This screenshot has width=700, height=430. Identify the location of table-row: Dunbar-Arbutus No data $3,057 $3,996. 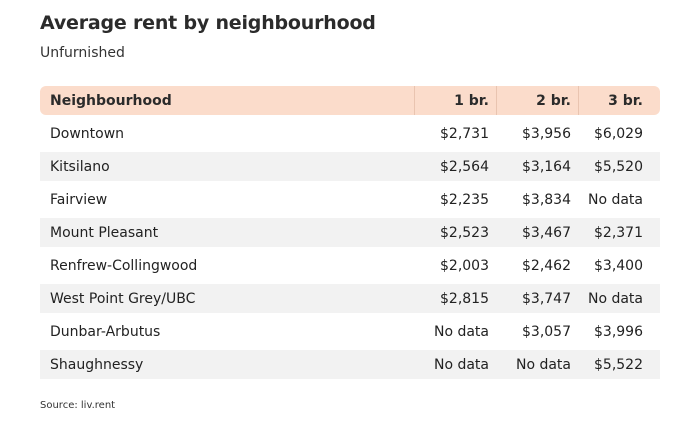
(350, 331).